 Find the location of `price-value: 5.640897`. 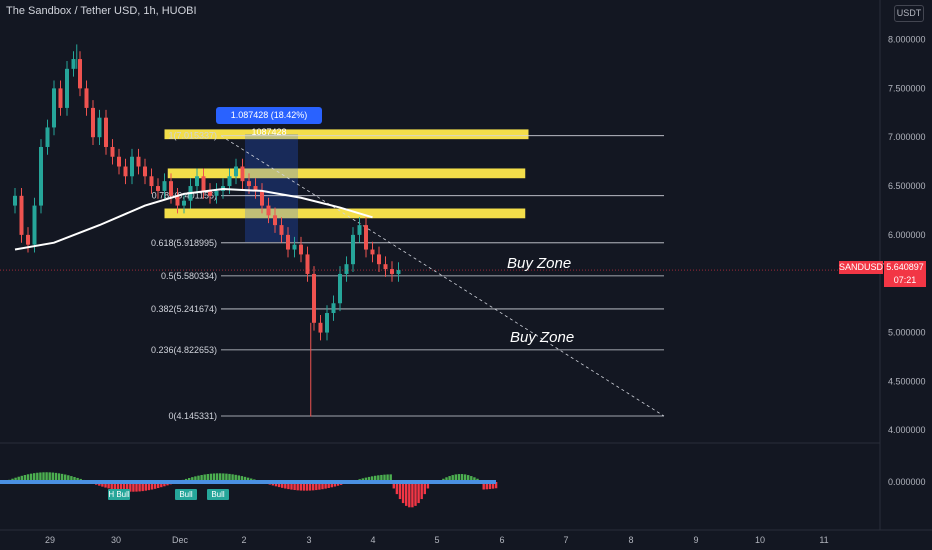

price-value: 5.640897 is located at coordinates (905, 267).